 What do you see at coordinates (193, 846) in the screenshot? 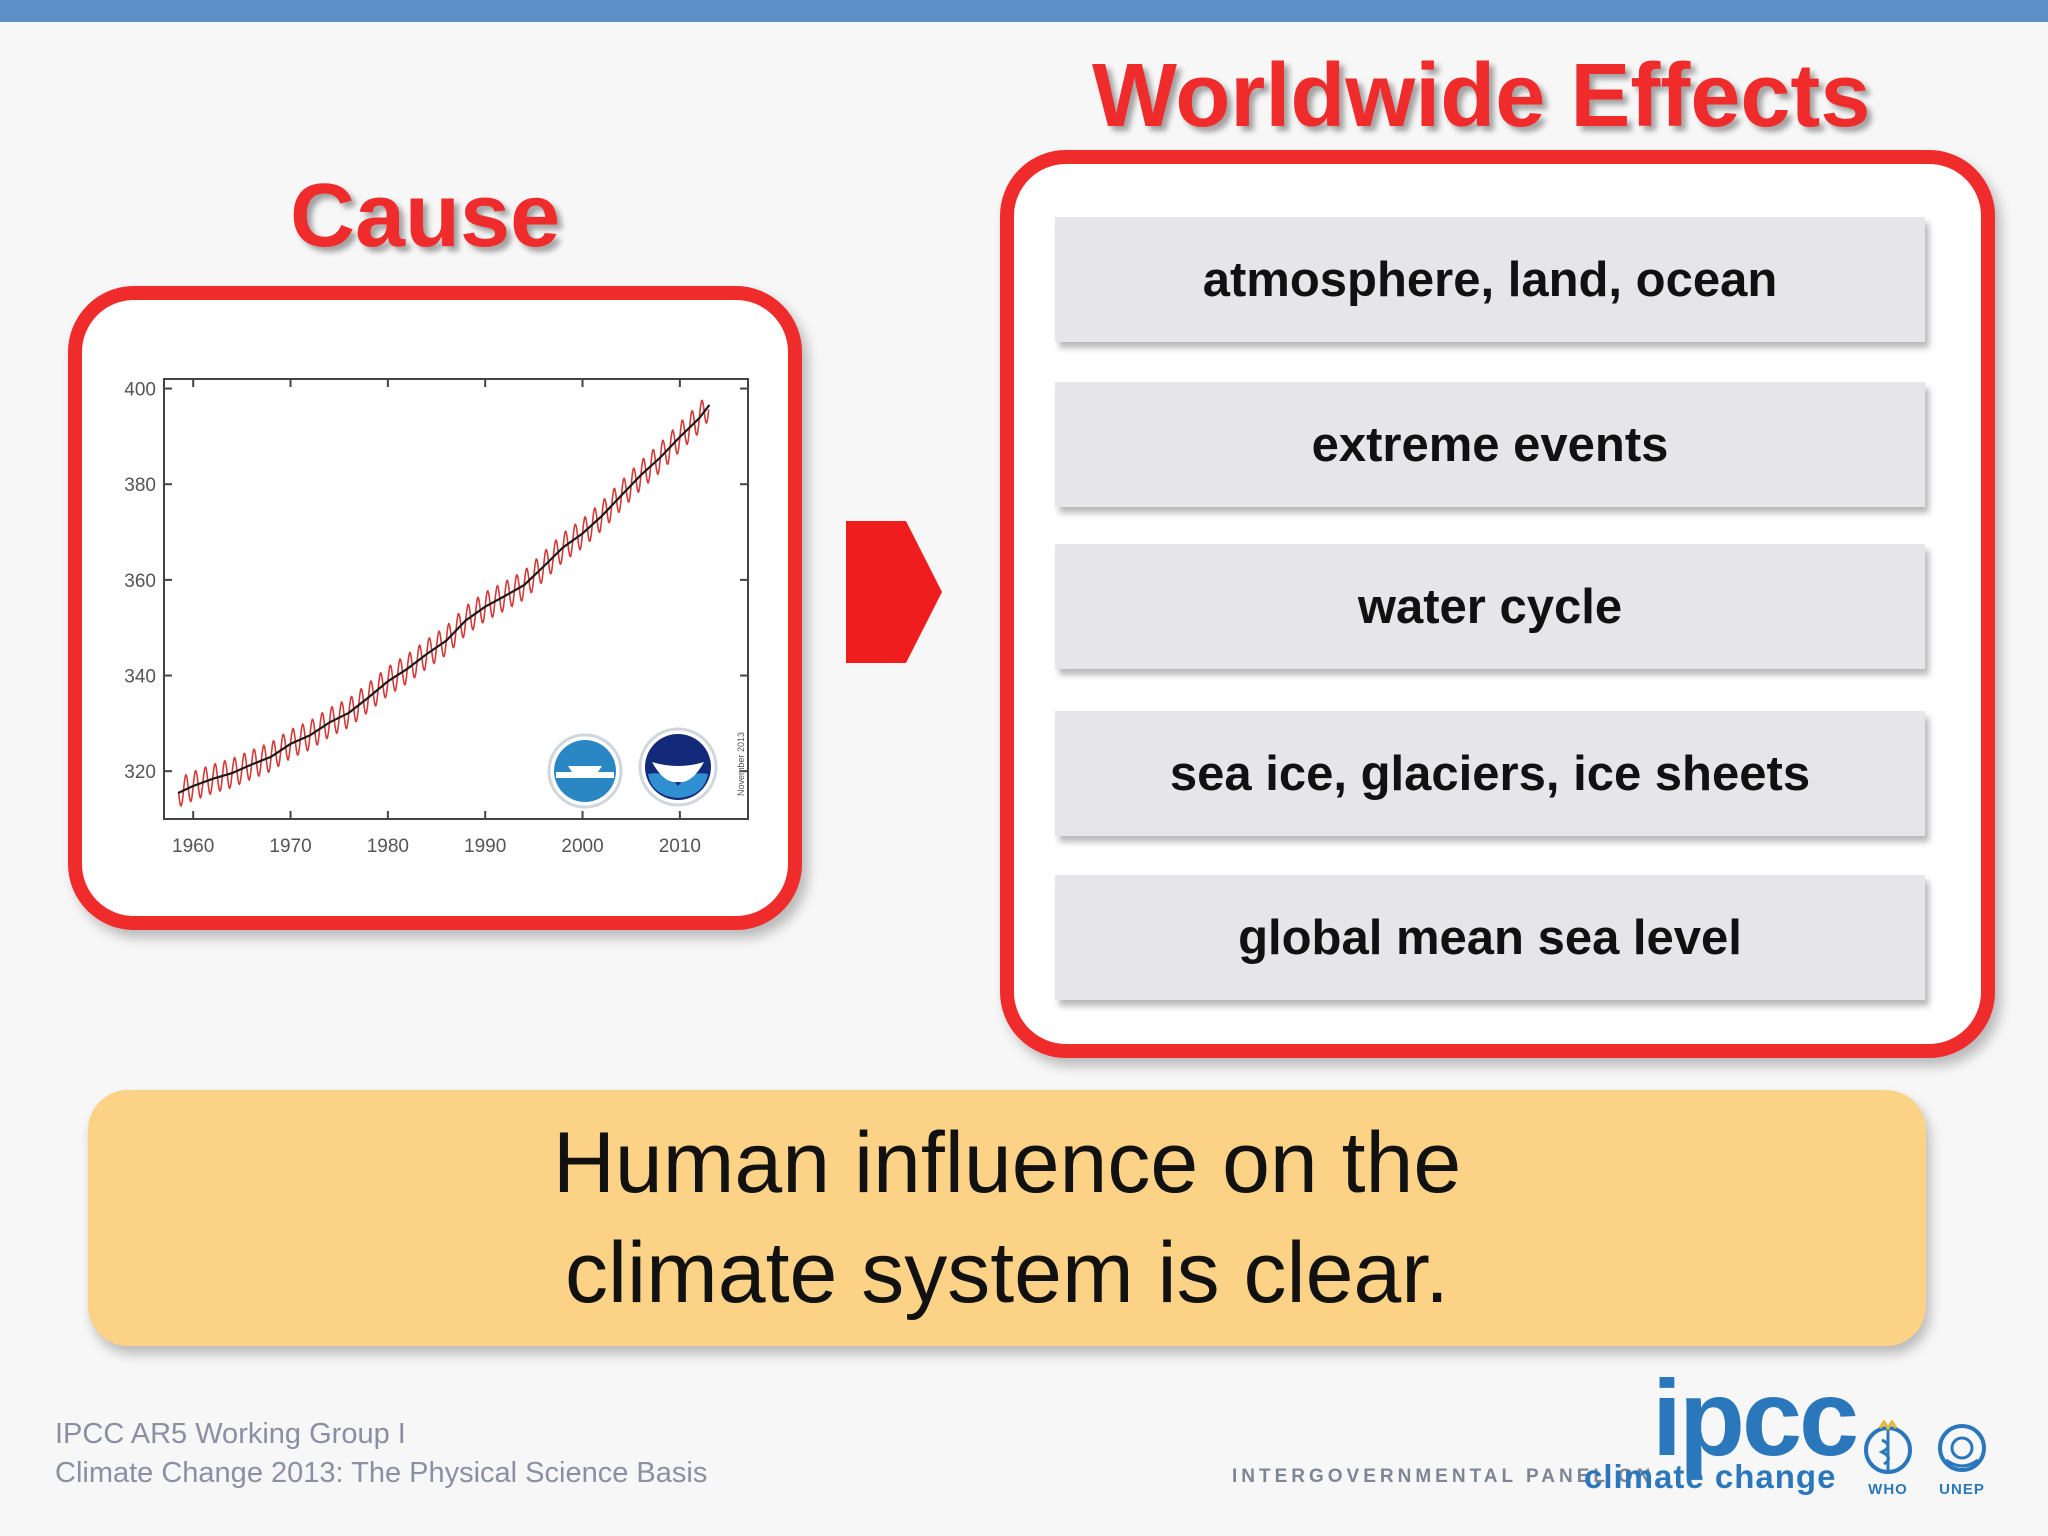
I see `x-tick-label: 1960` at bounding box center [193, 846].